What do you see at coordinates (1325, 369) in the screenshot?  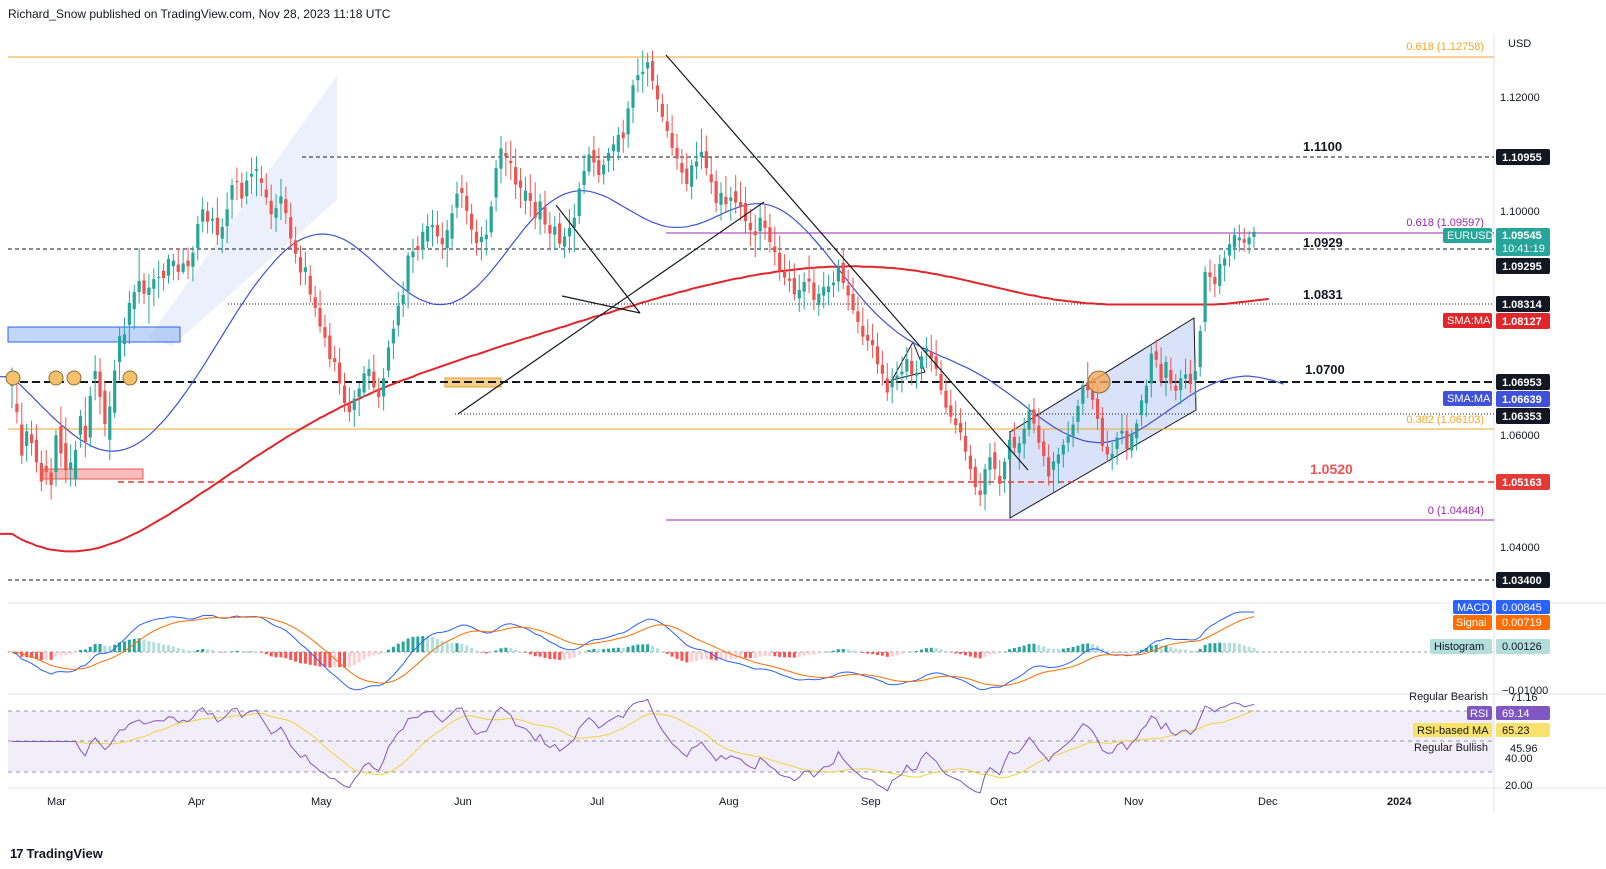 I see `level-10700-label: 1.0700` at bounding box center [1325, 369].